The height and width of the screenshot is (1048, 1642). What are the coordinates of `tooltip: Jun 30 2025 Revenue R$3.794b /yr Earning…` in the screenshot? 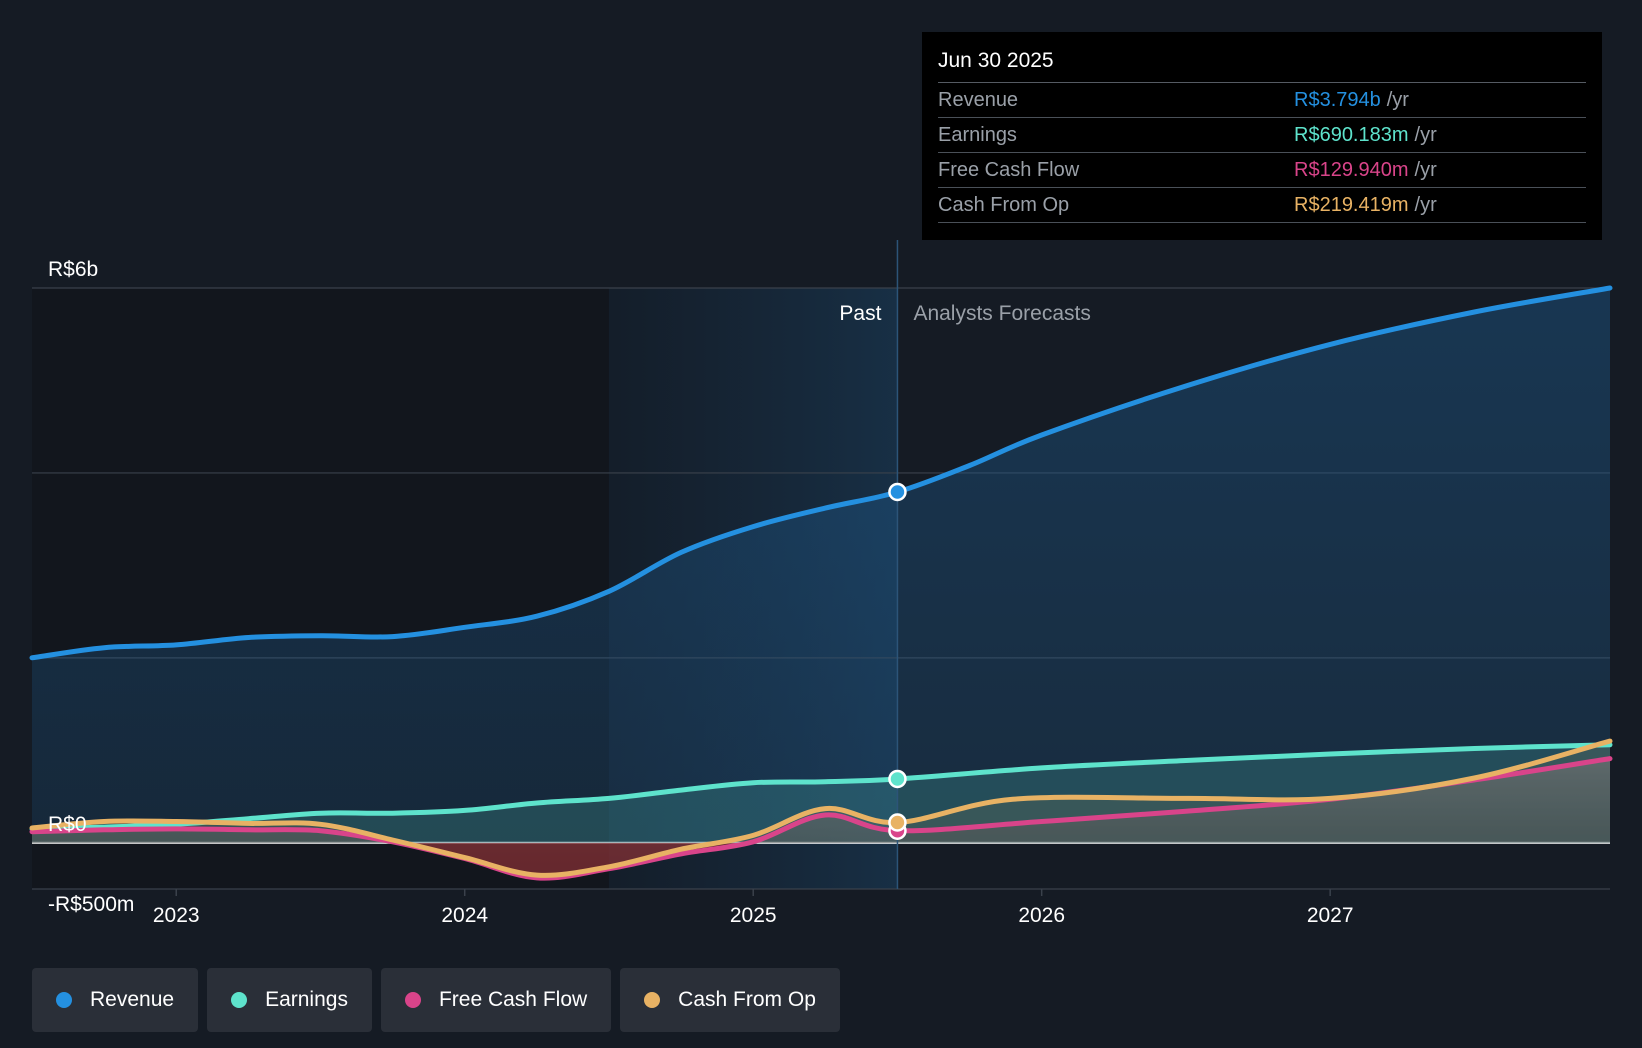 It's located at (1262, 136).